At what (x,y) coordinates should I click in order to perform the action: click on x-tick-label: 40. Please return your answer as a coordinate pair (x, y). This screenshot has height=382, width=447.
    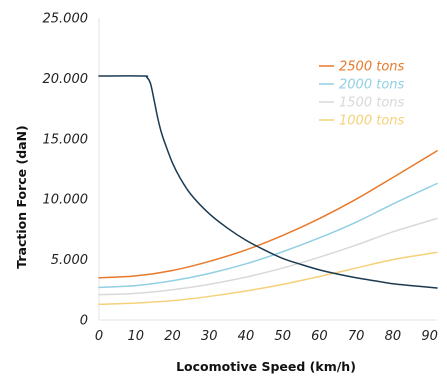
    Looking at the image, I should click on (246, 336).